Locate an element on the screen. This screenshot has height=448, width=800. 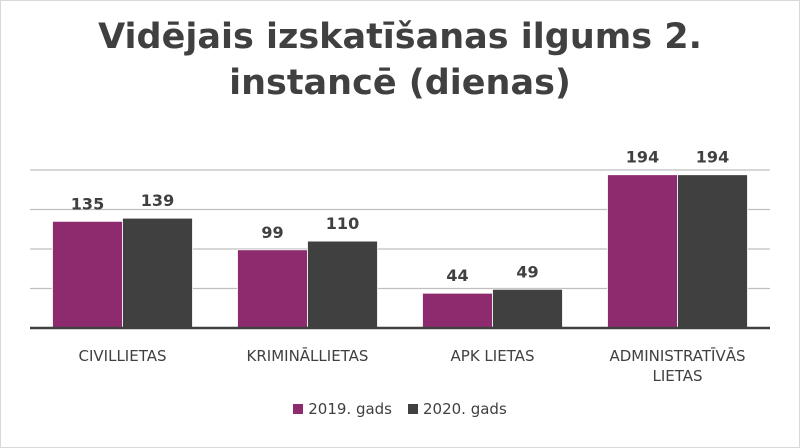
chart-legend: 2019. gads 2020. gads is located at coordinates (400, 409).